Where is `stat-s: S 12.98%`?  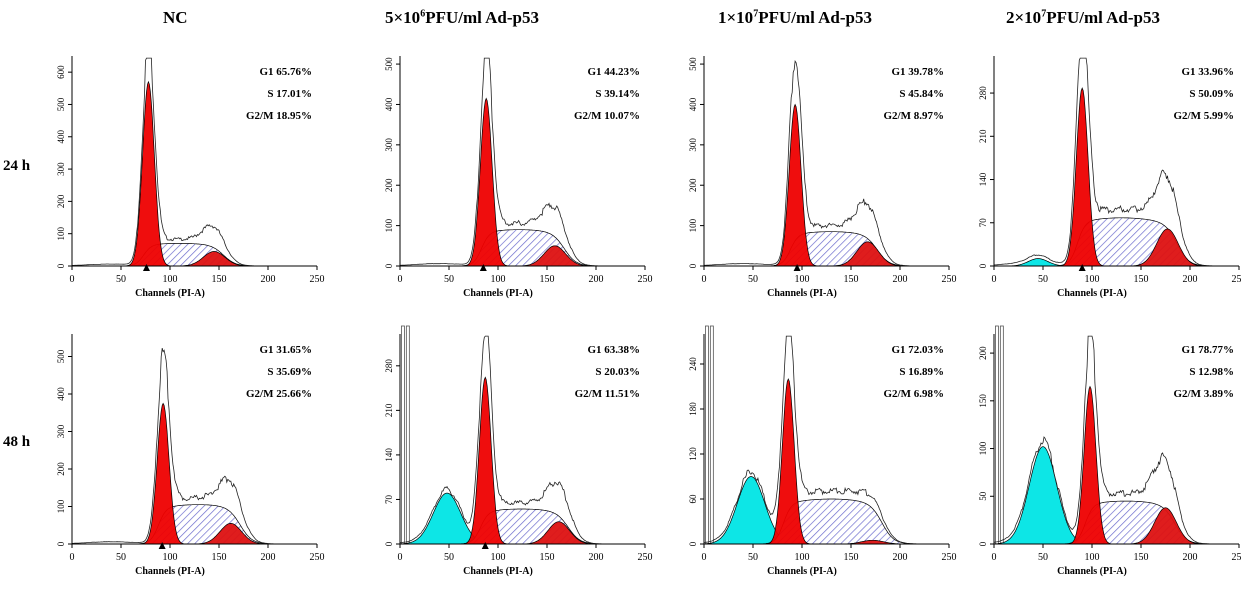
stat-s: S 12.98% is located at coordinates (1211, 372).